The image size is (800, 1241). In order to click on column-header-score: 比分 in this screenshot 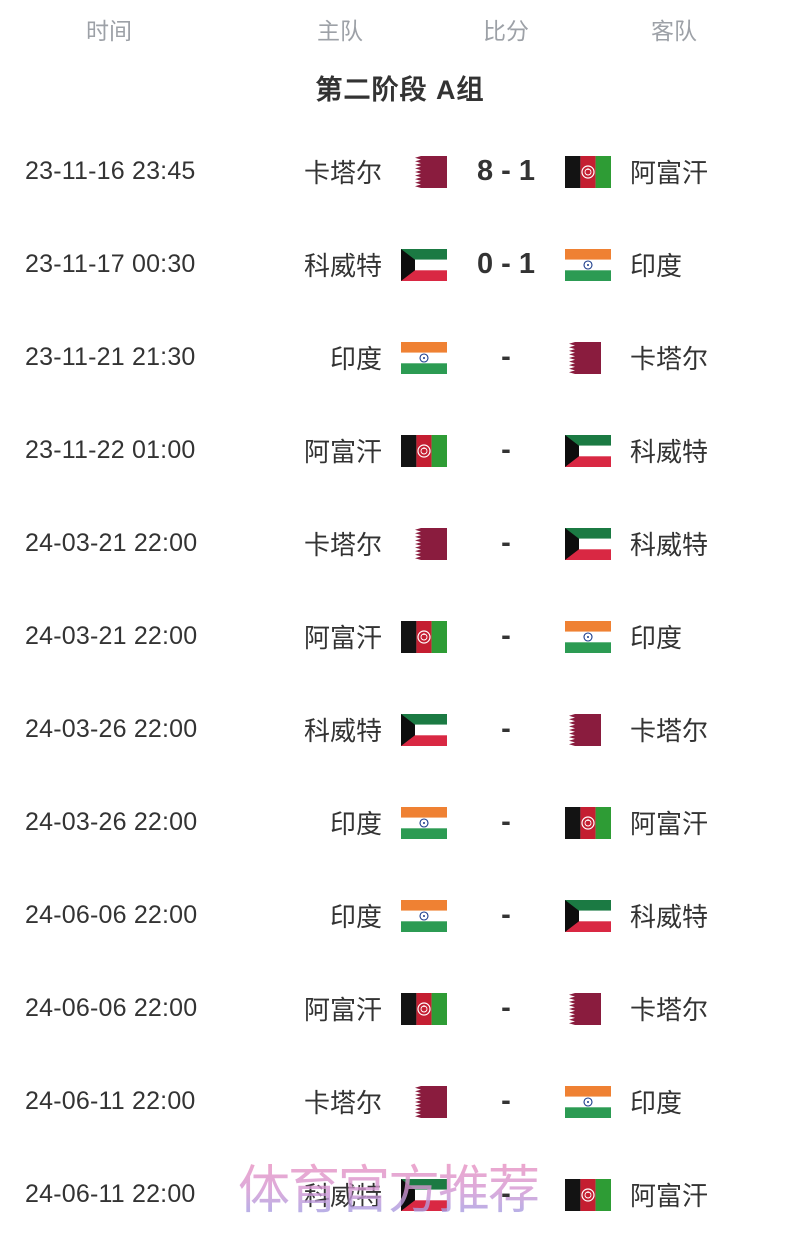, I will do `click(506, 31)`.